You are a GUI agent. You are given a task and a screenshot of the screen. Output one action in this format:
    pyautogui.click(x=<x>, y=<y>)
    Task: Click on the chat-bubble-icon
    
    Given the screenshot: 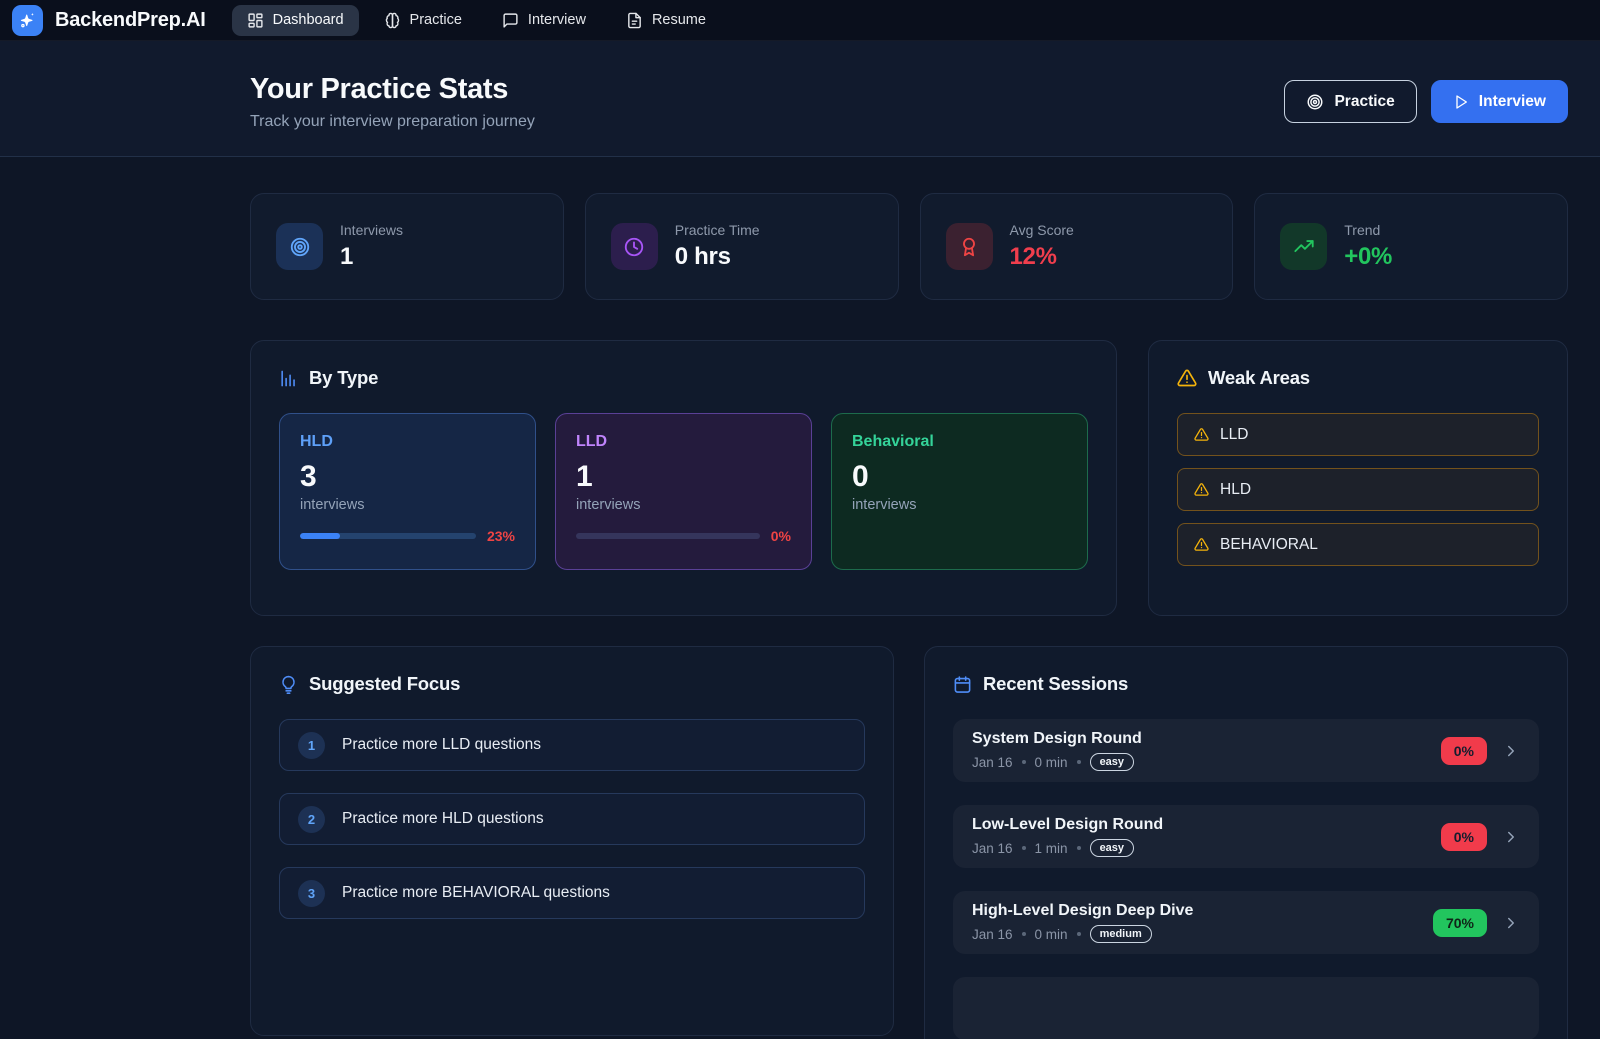 What is the action you would take?
    pyautogui.click(x=510, y=20)
    